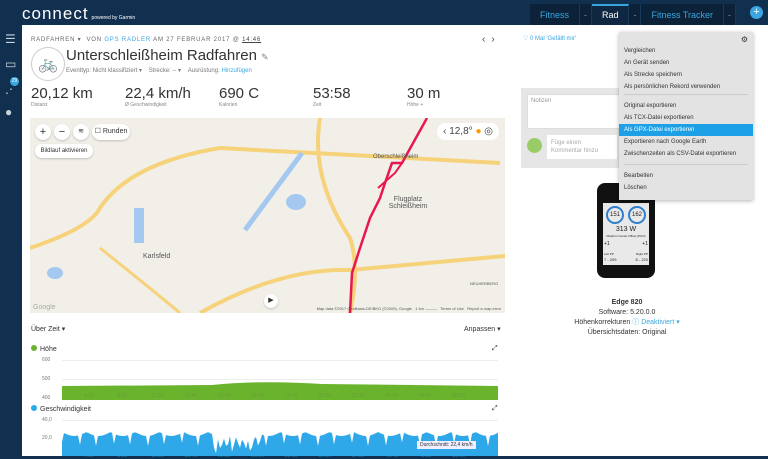  I want to click on x-tick: 37:30, so click(358, 396).